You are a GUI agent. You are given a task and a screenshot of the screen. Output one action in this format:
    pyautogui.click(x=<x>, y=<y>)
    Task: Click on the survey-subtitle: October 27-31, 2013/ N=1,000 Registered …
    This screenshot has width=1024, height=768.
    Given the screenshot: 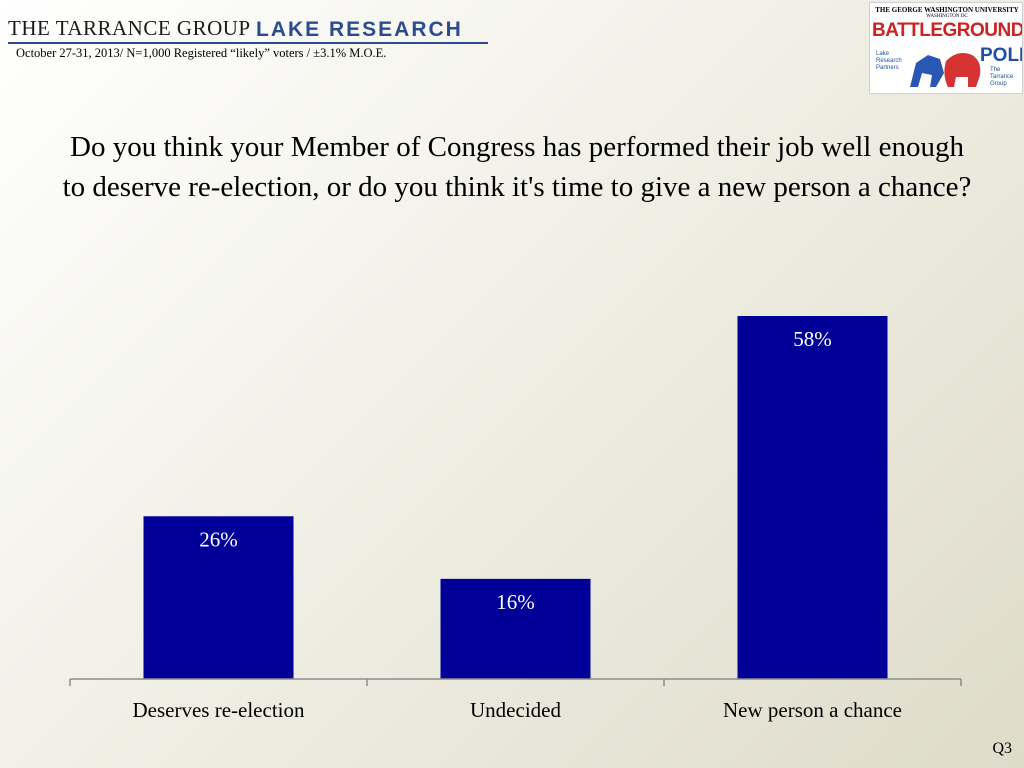 What is the action you would take?
    pyautogui.click(x=201, y=53)
    